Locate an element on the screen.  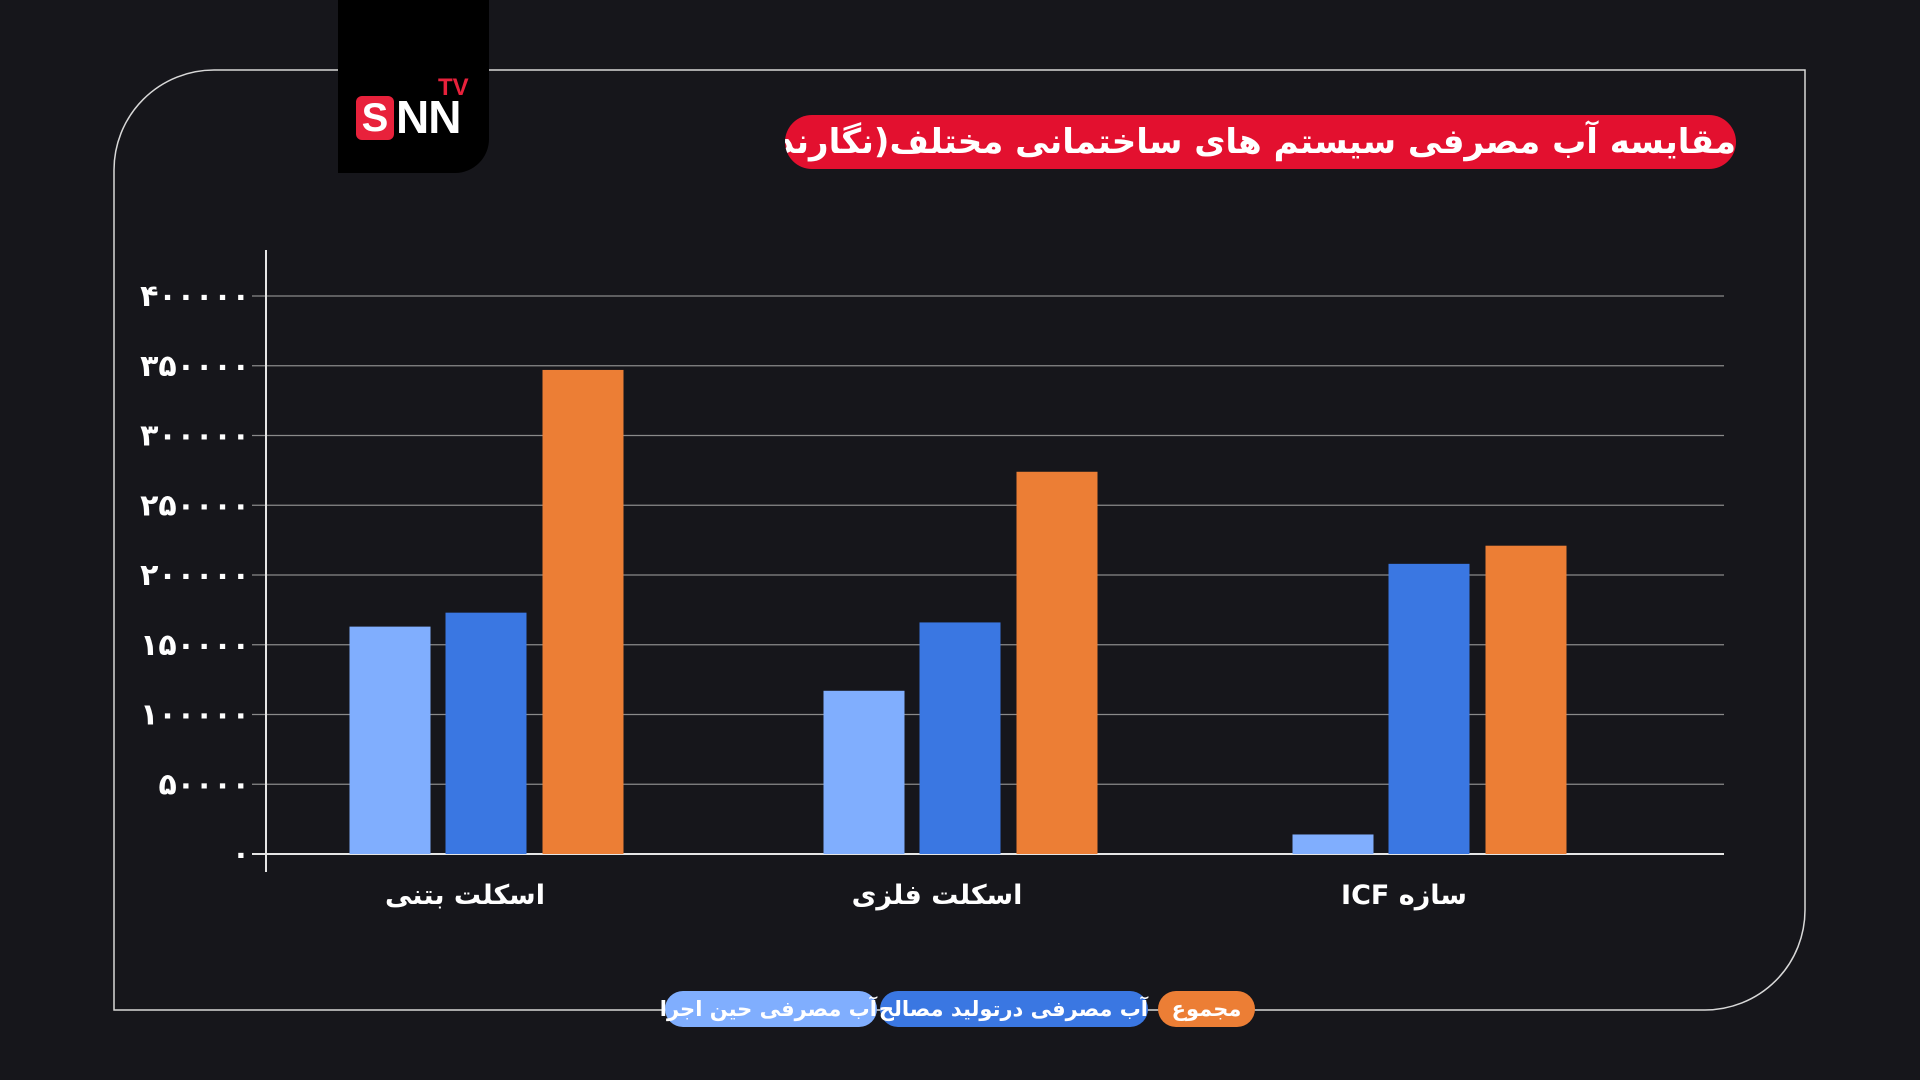
y-tick-label: ۰ is located at coordinates (241, 854).